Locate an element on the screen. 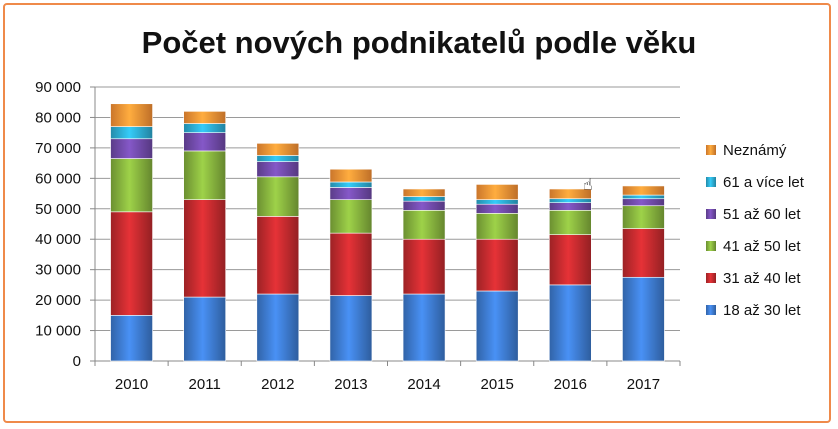 The width and height of the screenshot is (838, 429). y-tick-label: 80 000 is located at coordinates (58, 117).